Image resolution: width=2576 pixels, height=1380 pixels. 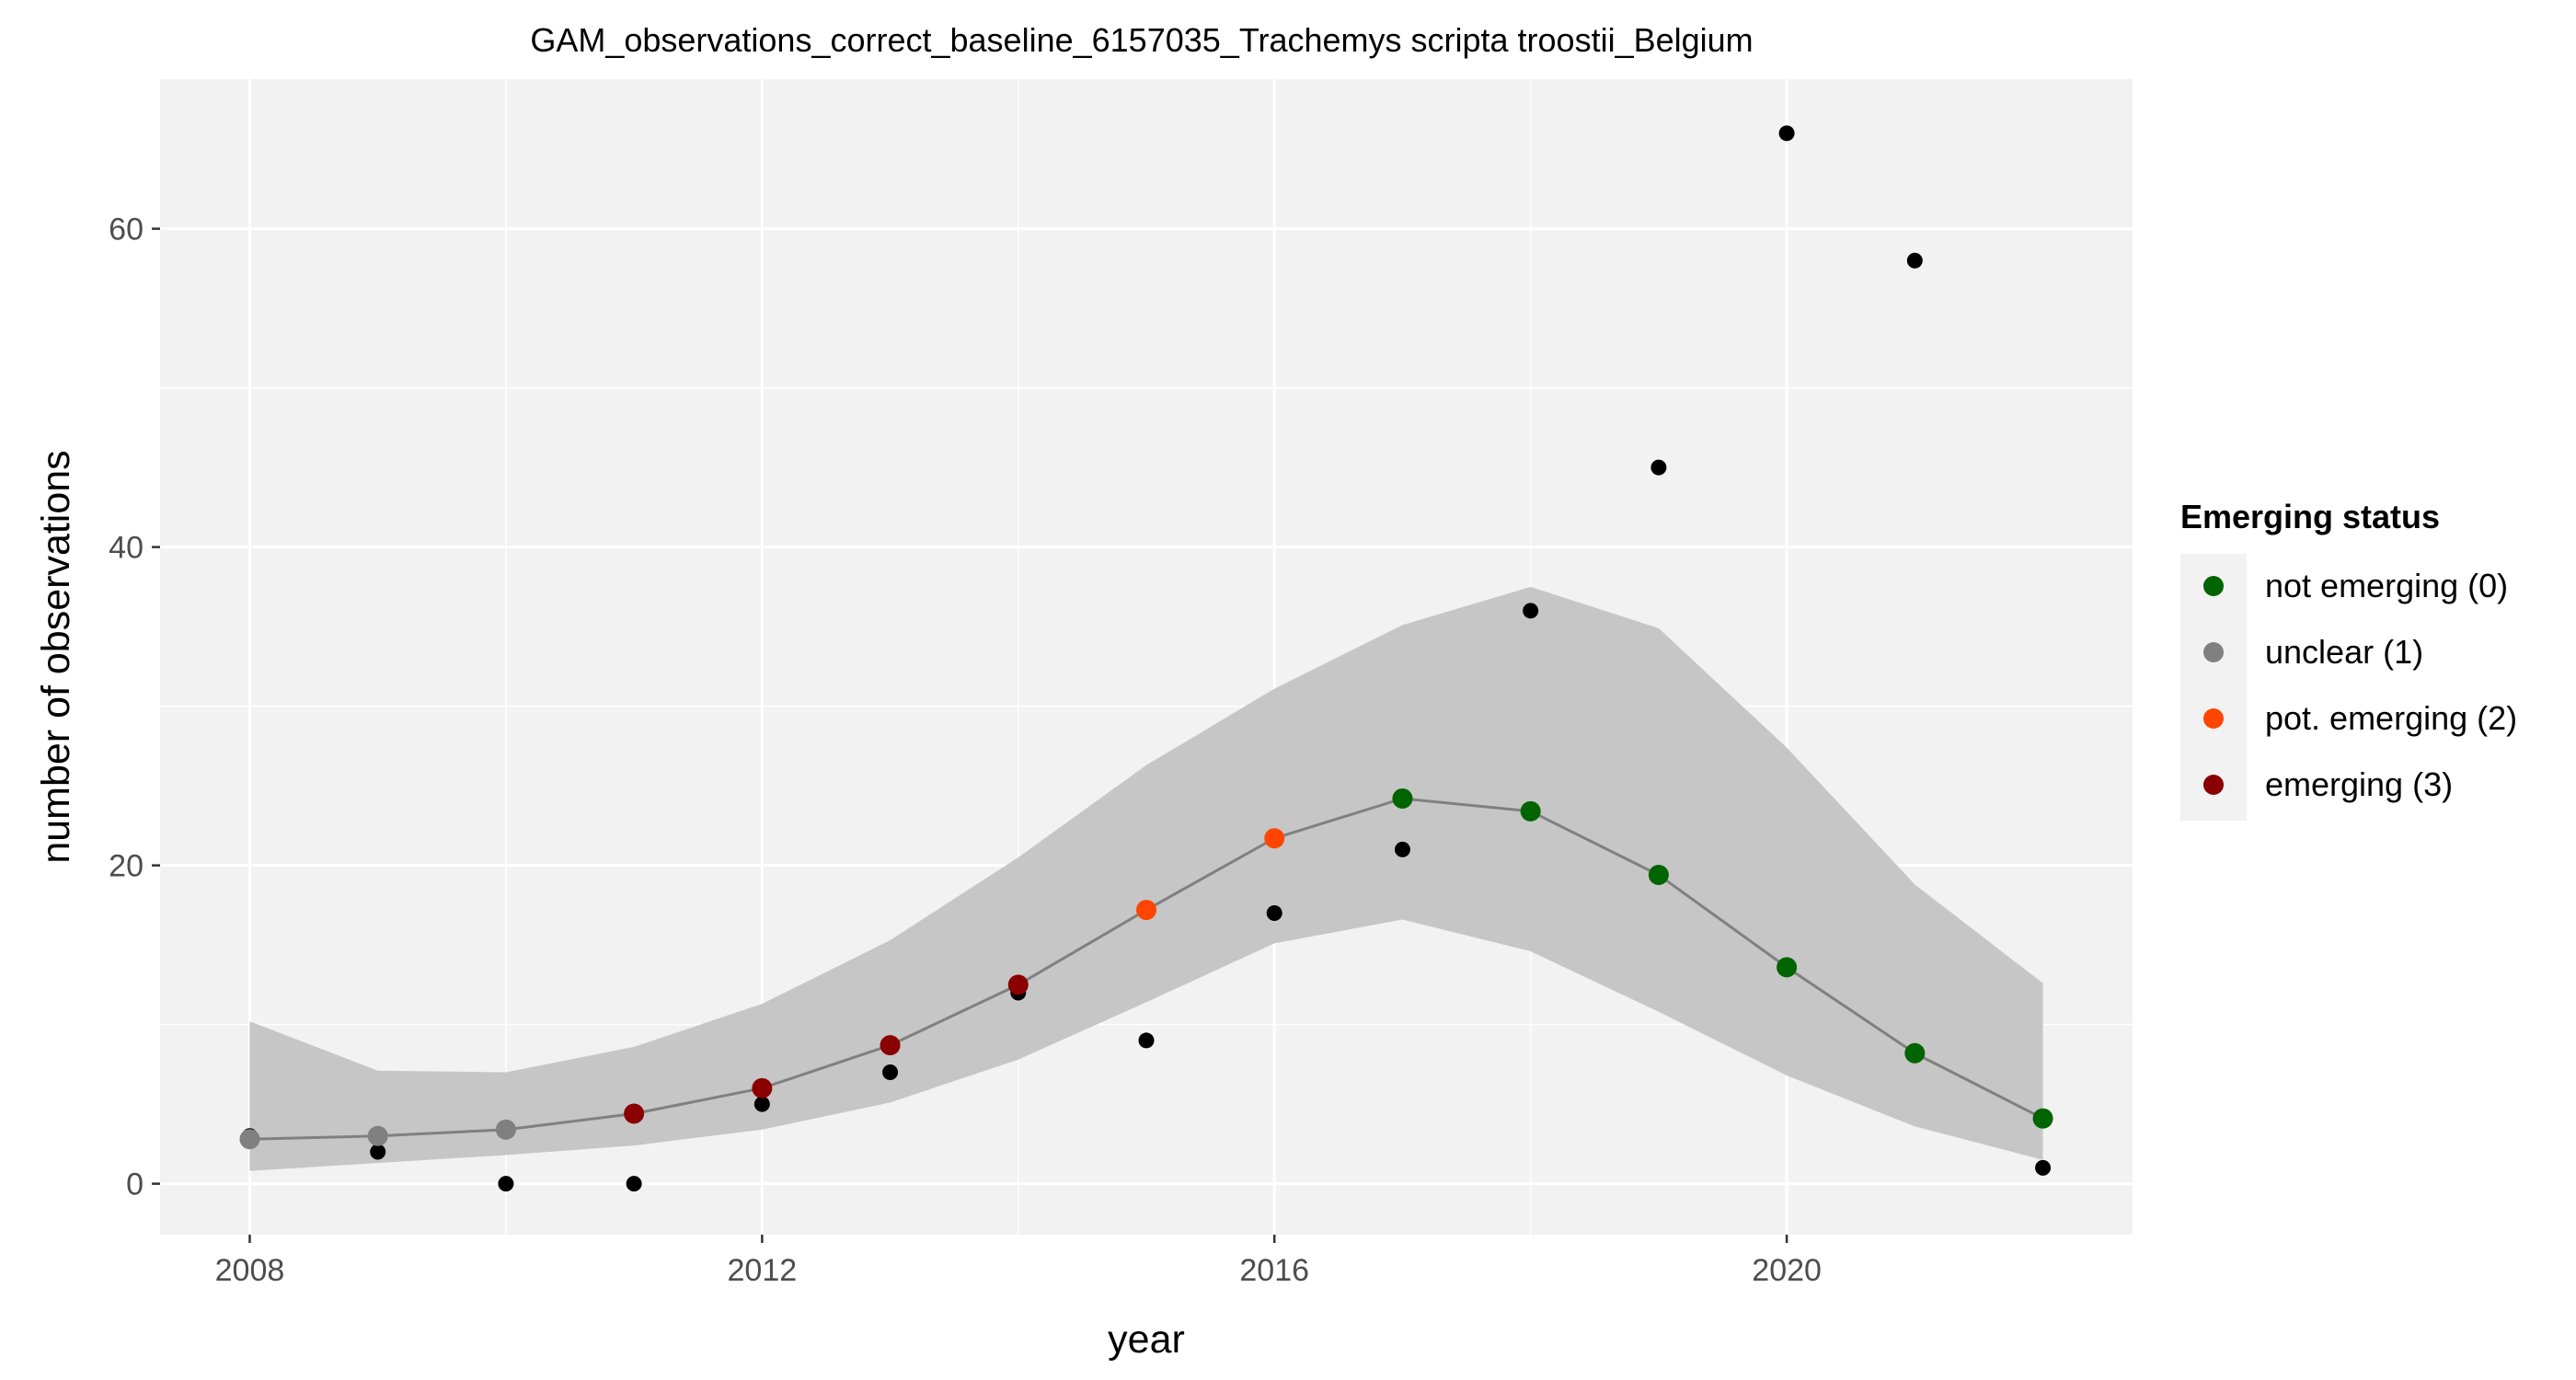 What do you see at coordinates (126, 548) in the screenshot?
I see `y-tick-label: 40` at bounding box center [126, 548].